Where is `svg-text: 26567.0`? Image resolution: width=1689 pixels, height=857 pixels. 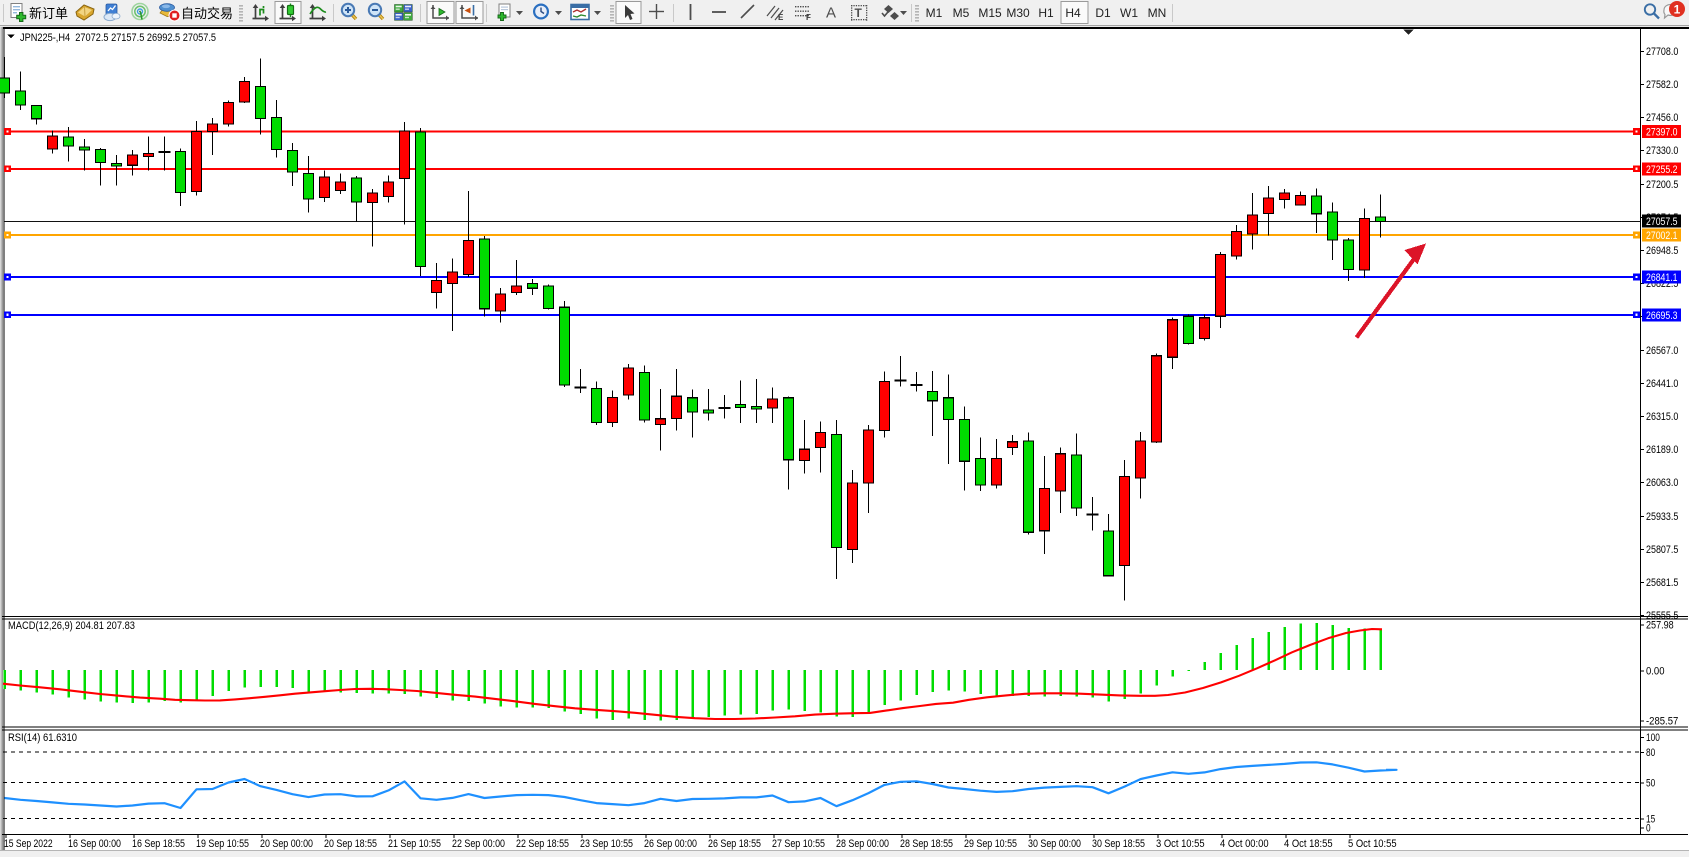
svg-text: 26567.0 is located at coordinates (1662, 351).